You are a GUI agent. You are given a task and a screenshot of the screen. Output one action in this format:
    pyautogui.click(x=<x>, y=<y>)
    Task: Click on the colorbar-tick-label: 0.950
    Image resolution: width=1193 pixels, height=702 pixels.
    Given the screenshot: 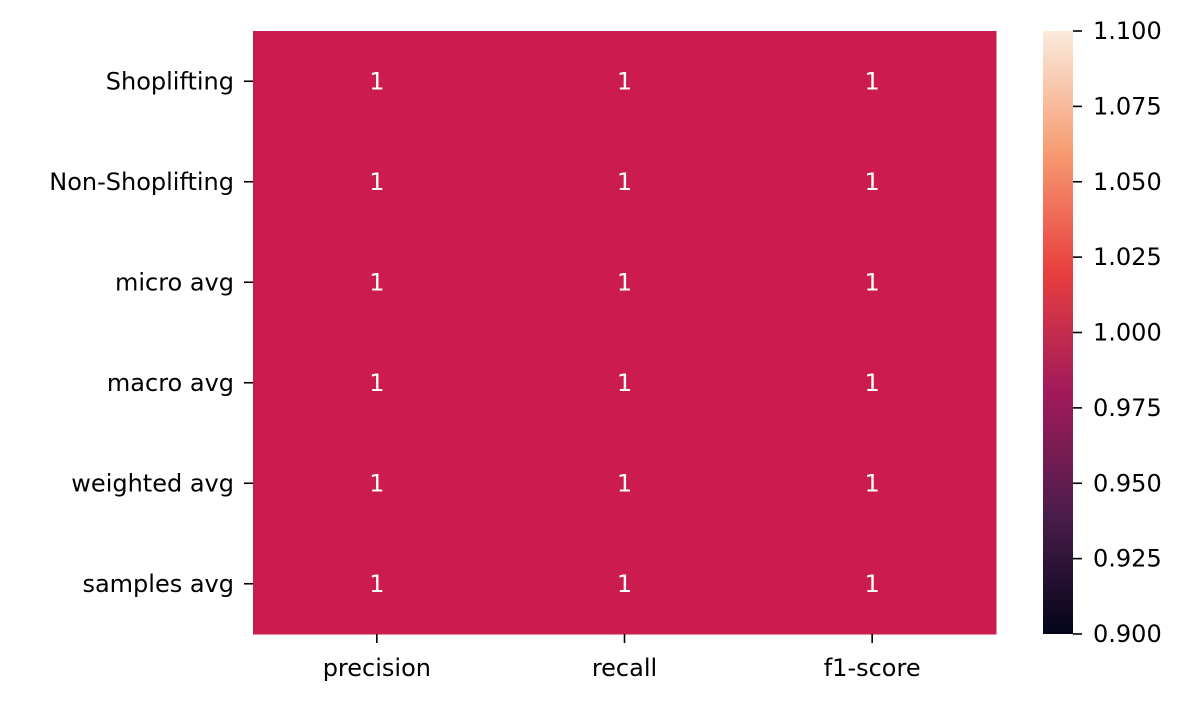 What is the action you would take?
    pyautogui.click(x=1127, y=483)
    